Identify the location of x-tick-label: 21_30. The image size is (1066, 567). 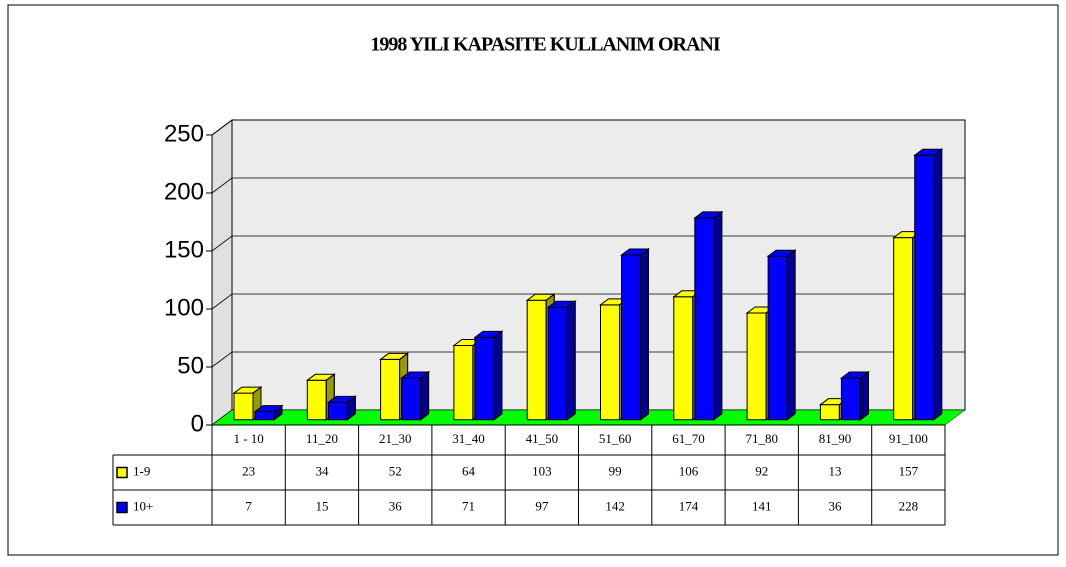
(395, 438).